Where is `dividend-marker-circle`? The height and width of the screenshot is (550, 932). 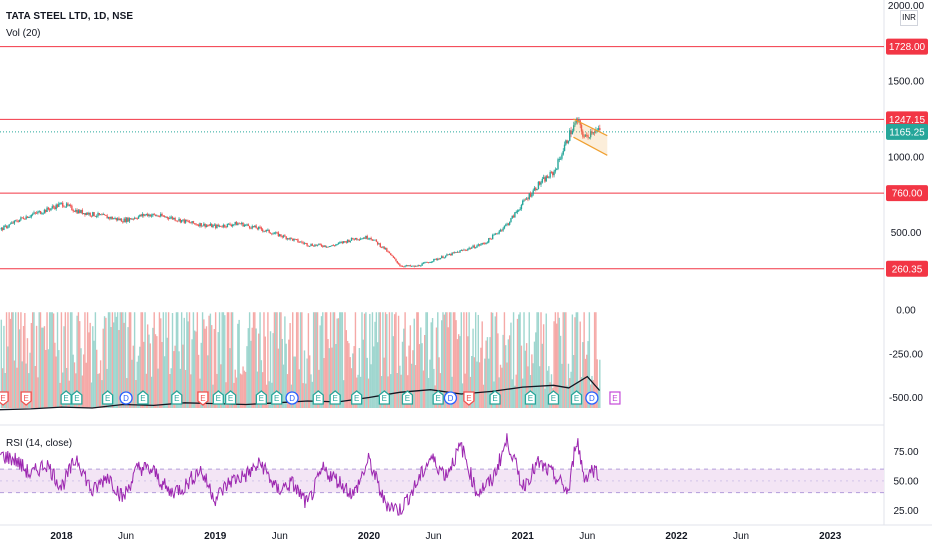
dividend-marker-circle is located at coordinates (450, 398).